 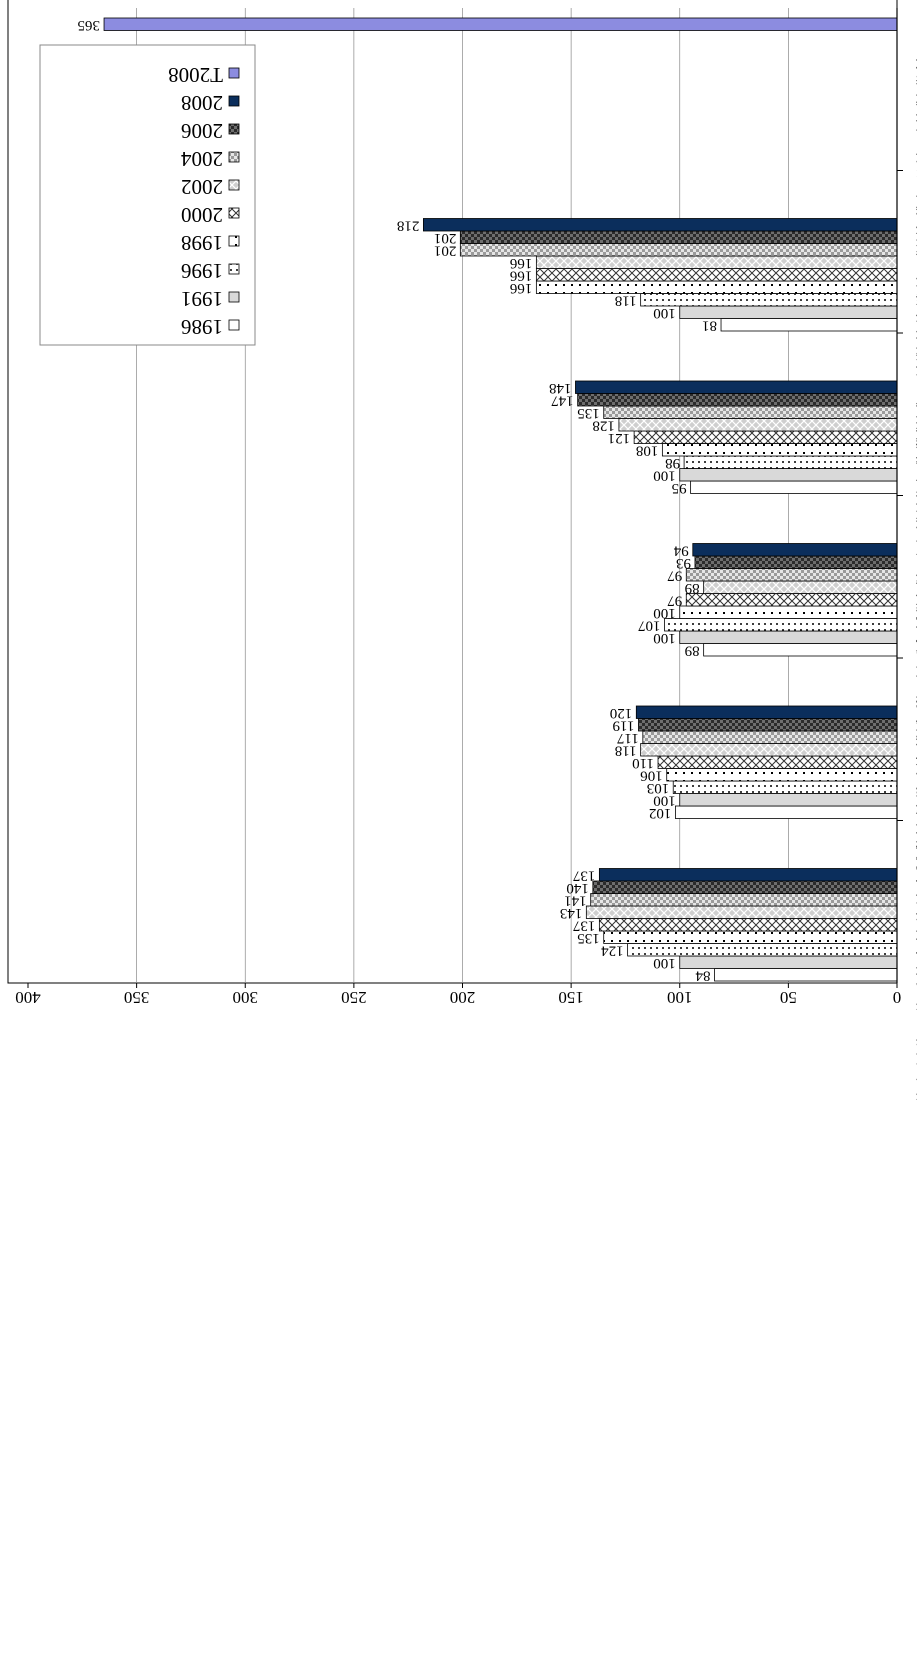 What do you see at coordinates (202, 271) in the screenshot?
I see `legend-label: 1996` at bounding box center [202, 271].